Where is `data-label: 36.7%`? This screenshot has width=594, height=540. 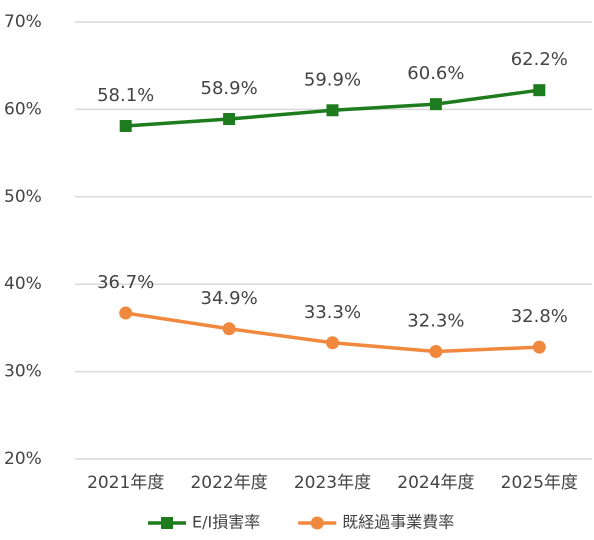
data-label: 36.7% is located at coordinates (125, 282).